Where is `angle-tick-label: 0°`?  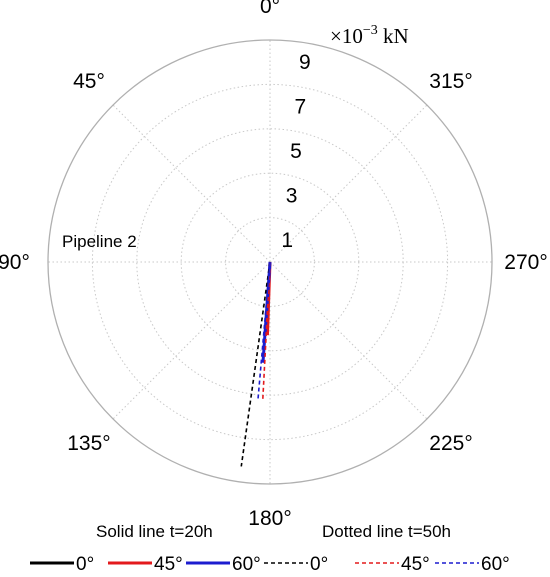 angle-tick-label: 0° is located at coordinates (270, 9).